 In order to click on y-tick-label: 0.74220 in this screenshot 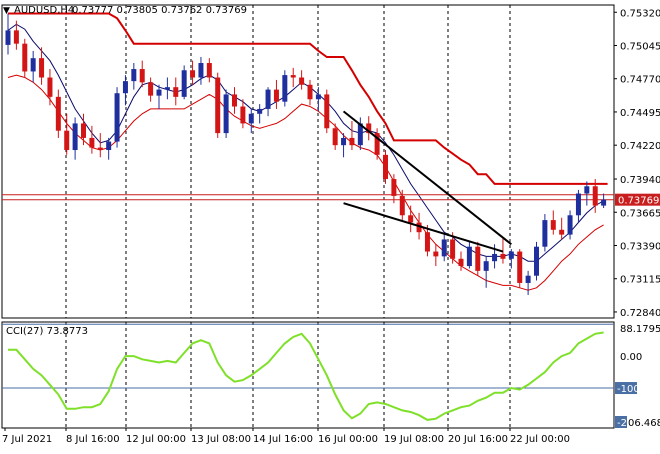, I will do `click(640, 146)`.